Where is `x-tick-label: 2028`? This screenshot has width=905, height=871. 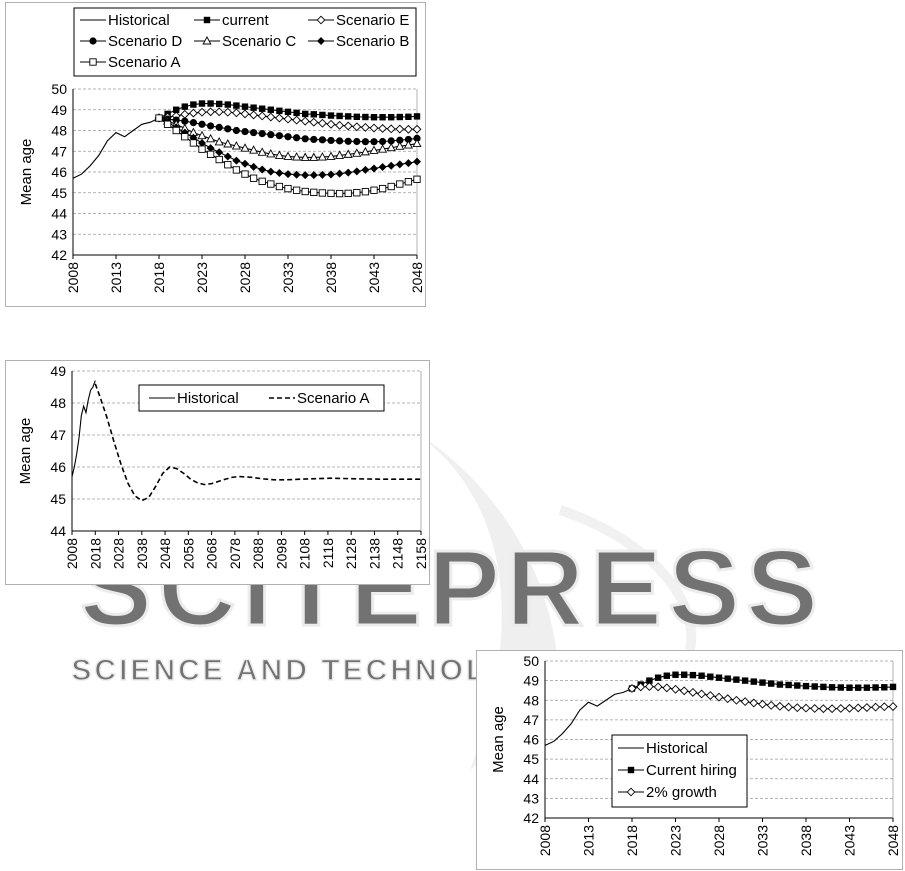 x-tick-label: 2028 is located at coordinates (719, 840).